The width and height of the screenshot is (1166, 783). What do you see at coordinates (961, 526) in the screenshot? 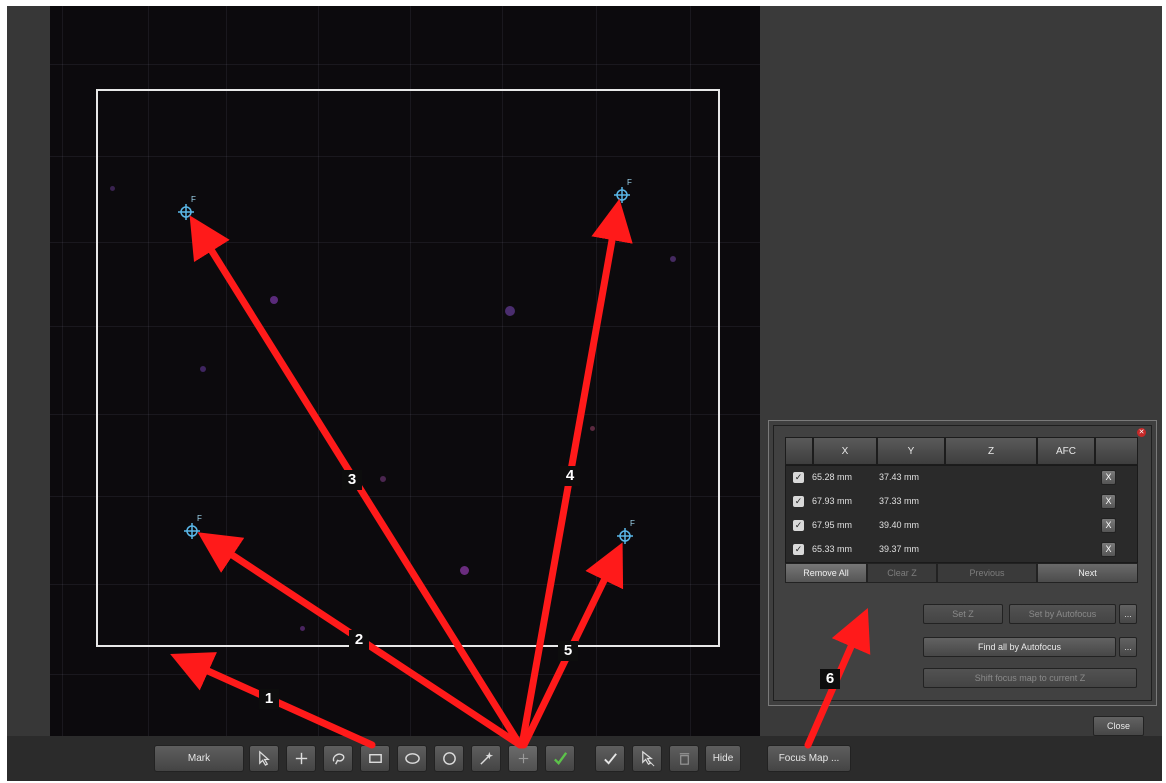
I see `table-row: ✓ 67.95 mm 39.40 mm X` at bounding box center [961, 526].